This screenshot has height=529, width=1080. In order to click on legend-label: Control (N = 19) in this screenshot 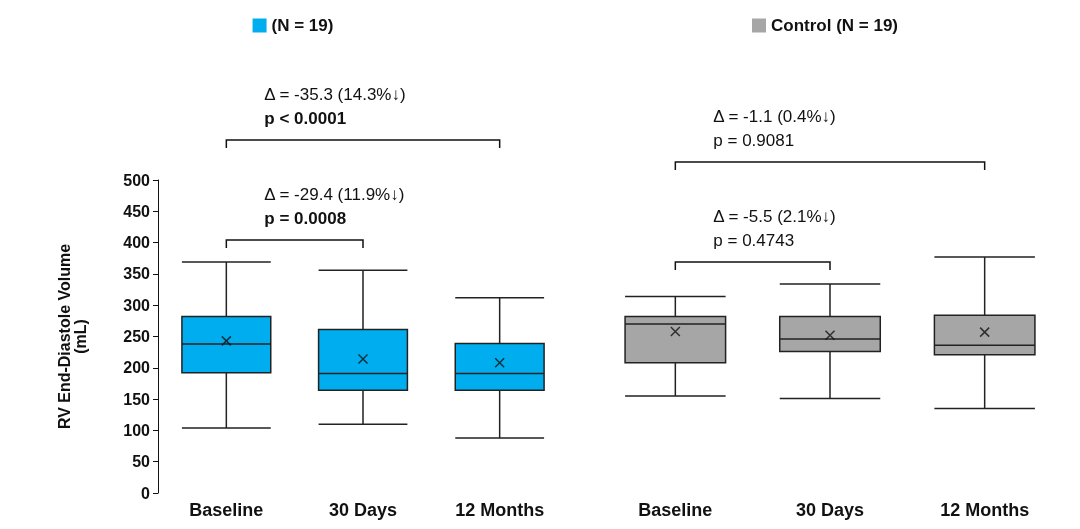, I will do `click(834, 25)`.